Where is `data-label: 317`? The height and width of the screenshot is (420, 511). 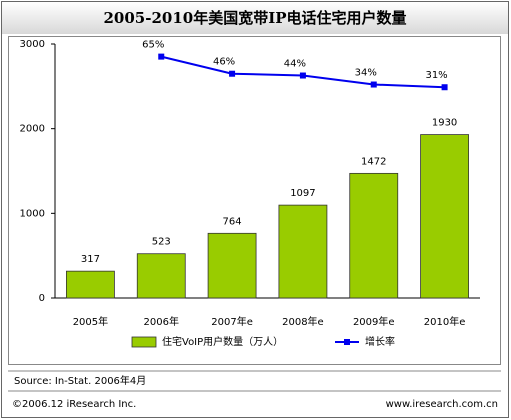 data-label: 317 is located at coordinates (90, 259).